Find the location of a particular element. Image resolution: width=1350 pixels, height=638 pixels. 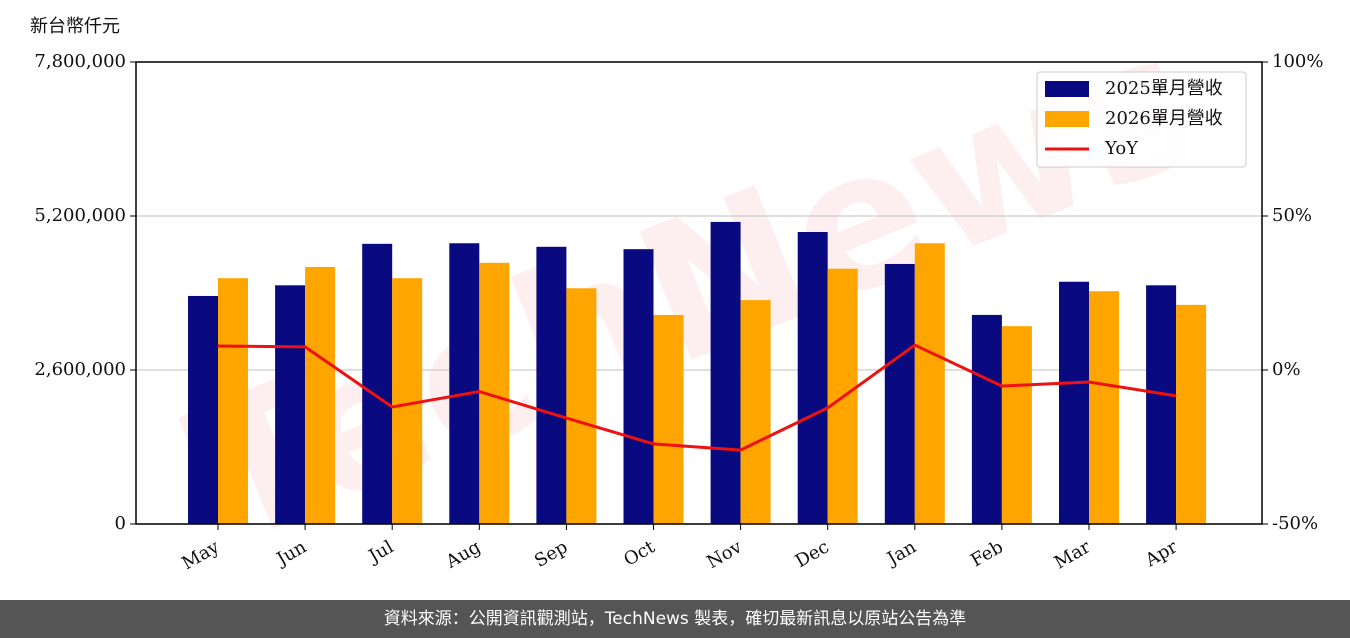

y2-tick-label: -50% is located at coordinates (1295, 523).